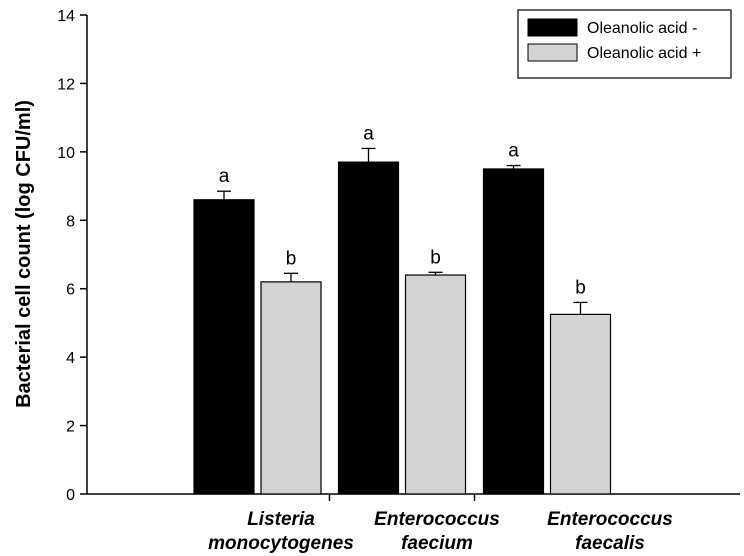 The width and height of the screenshot is (744, 556). What do you see at coordinates (66, 153) in the screenshot?
I see `y-tick-label: 10` at bounding box center [66, 153].